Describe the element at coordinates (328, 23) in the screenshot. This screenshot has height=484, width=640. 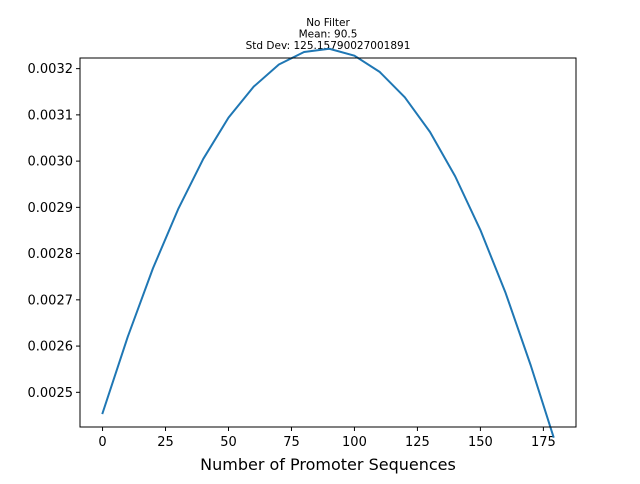
I see `chart-title-line: No Filter` at that location.